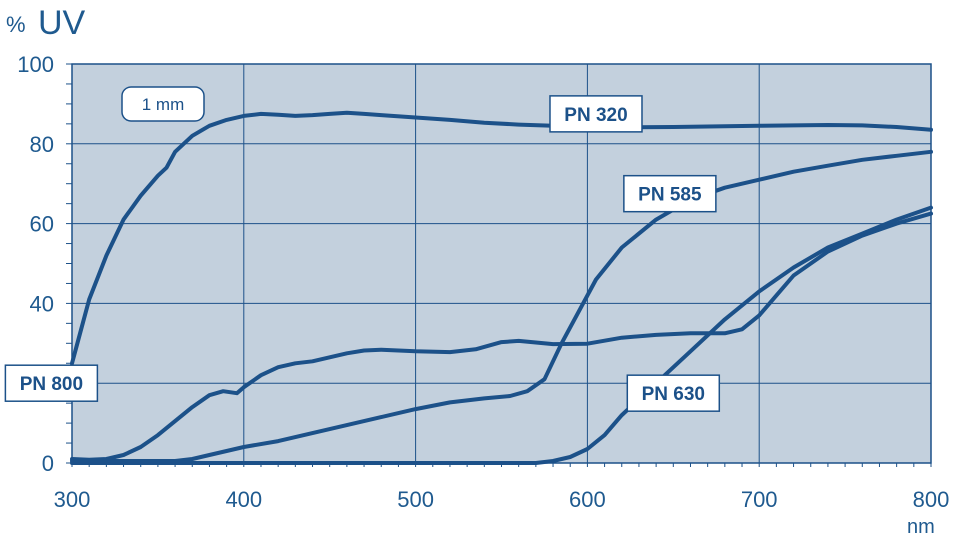 This screenshot has height=543, width=955. Describe the element at coordinates (759, 499) in the screenshot. I see `x-tick-label: 700` at that location.